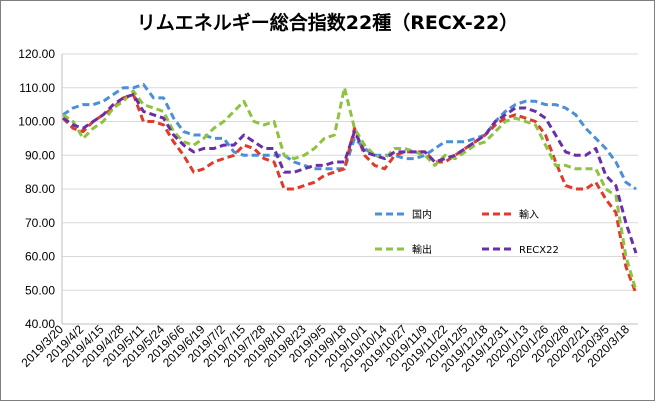  What do you see at coordinates (40, 290) in the screenshot?
I see `y-tick-label: 50.00` at bounding box center [40, 290].